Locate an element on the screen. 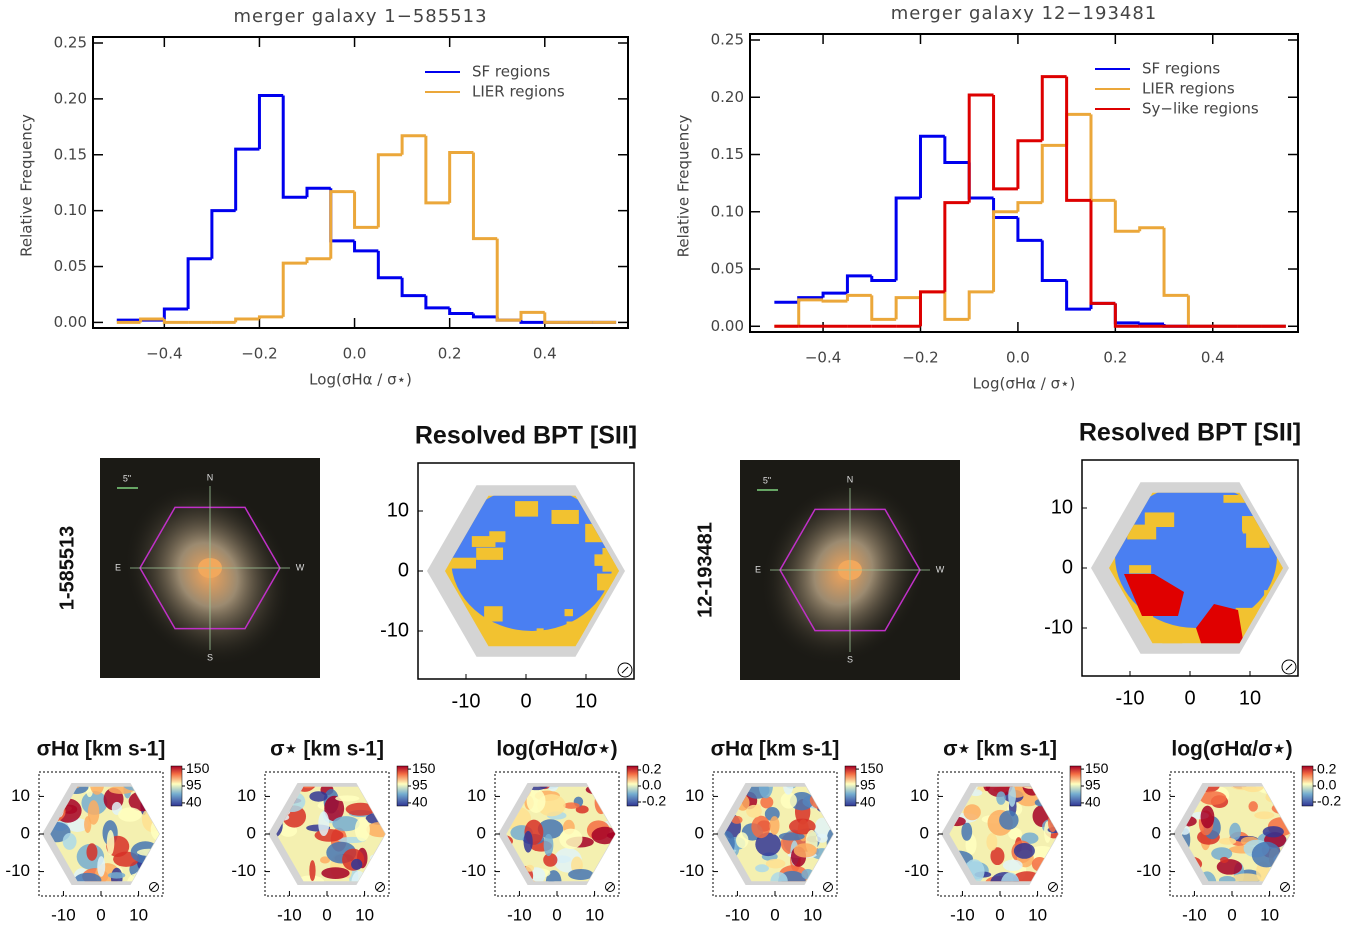 The height and width of the screenshot is (929, 1361). x-tick-label: 0 is located at coordinates (999, 914).